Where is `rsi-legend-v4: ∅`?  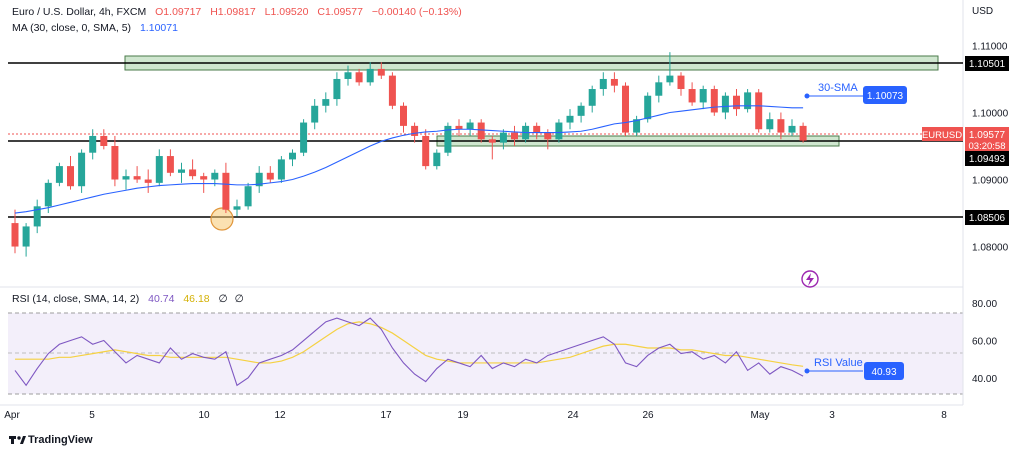
rsi-legend-v4: ∅ is located at coordinates (239, 299).